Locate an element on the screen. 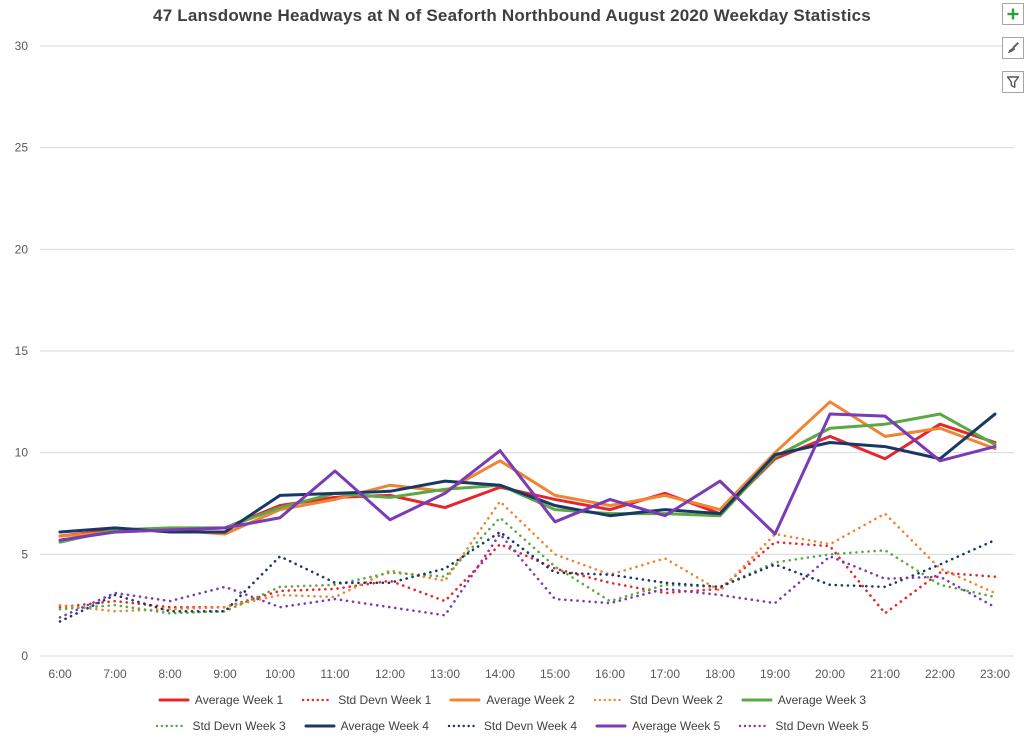  x-tick-label: 8:00 is located at coordinates (170, 674).